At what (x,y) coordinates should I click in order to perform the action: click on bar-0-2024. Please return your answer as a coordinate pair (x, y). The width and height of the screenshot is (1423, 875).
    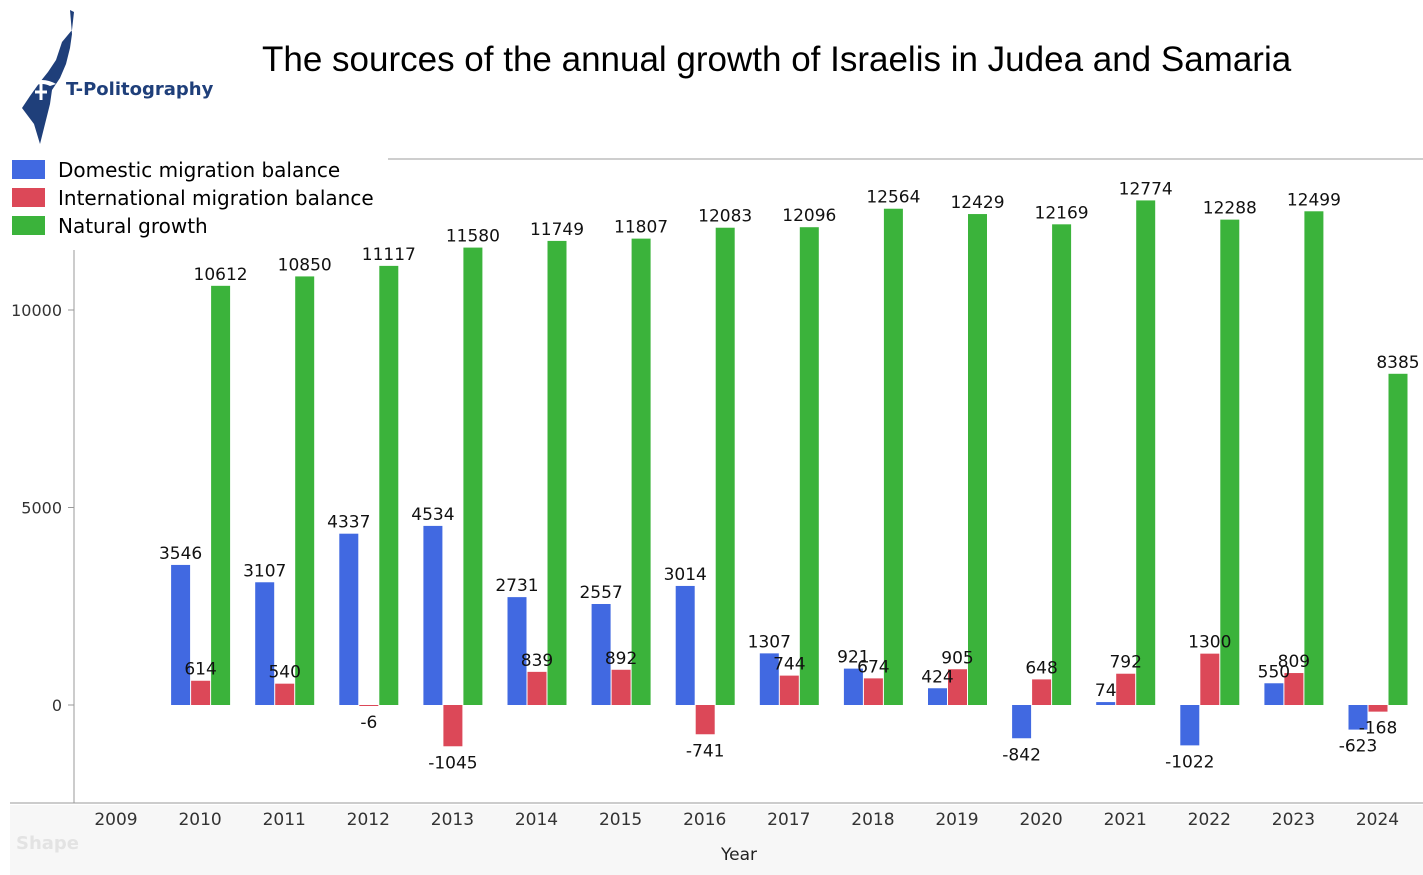
    Looking at the image, I should click on (1358, 717).